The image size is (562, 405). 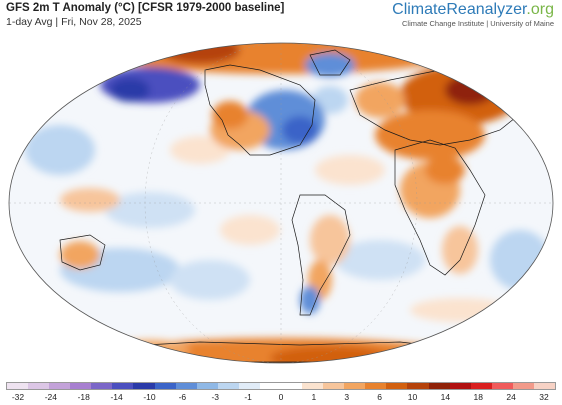 I want to click on color-scale-tick-label: -6, so click(x=182, y=397).